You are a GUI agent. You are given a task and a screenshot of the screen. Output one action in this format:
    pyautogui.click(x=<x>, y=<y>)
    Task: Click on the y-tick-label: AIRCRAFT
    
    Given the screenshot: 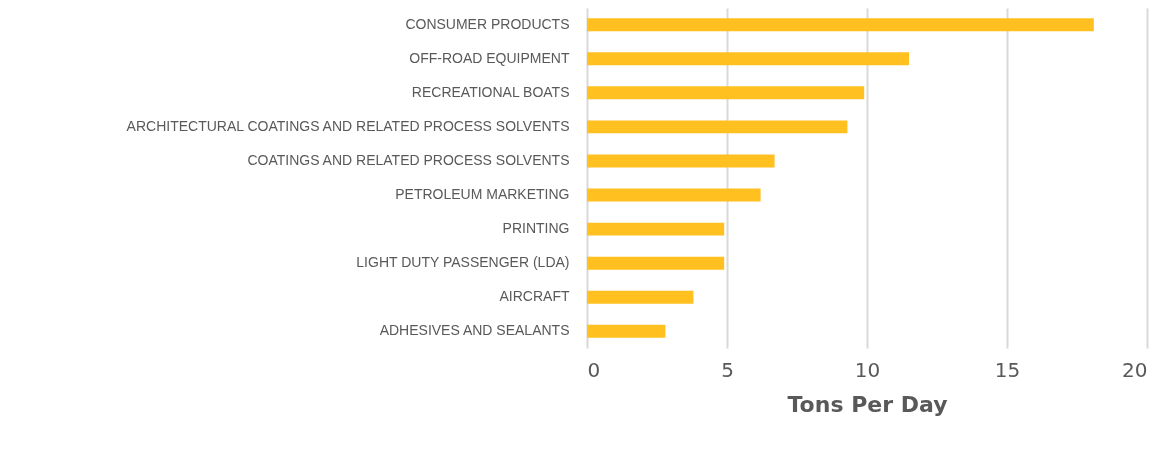 What is the action you would take?
    pyautogui.click(x=534, y=296)
    